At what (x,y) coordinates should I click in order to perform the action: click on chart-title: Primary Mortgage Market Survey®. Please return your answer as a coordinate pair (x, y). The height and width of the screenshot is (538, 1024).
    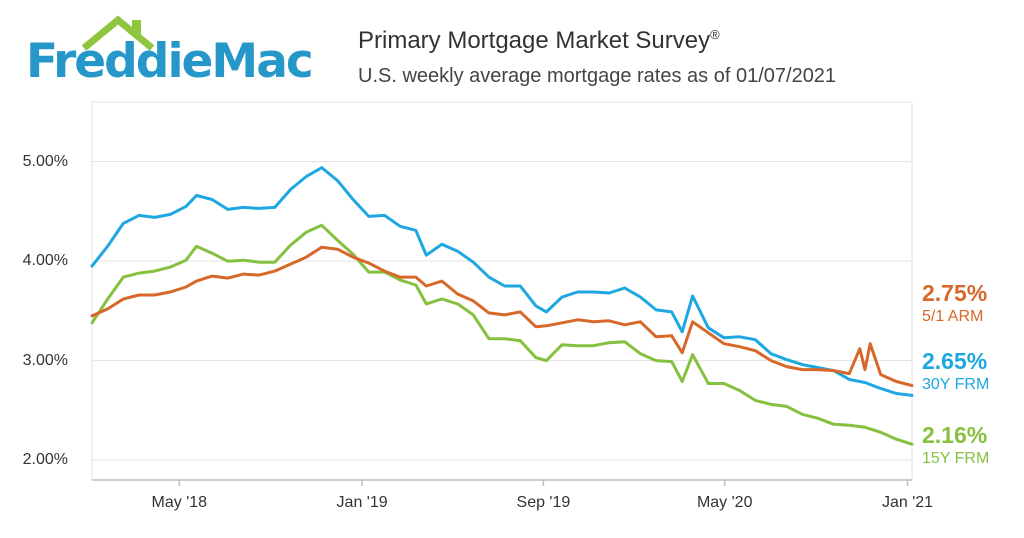
    Looking at the image, I should click on (539, 40).